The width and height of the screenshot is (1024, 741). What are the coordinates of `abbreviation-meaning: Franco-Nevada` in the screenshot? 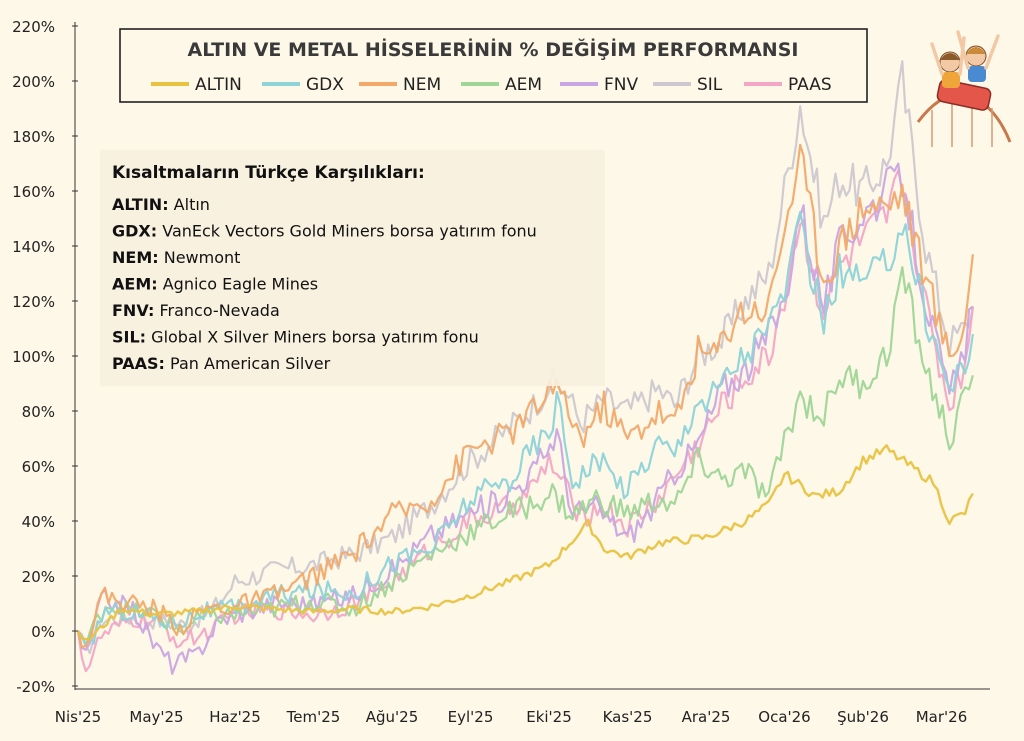 It's located at (216, 310).